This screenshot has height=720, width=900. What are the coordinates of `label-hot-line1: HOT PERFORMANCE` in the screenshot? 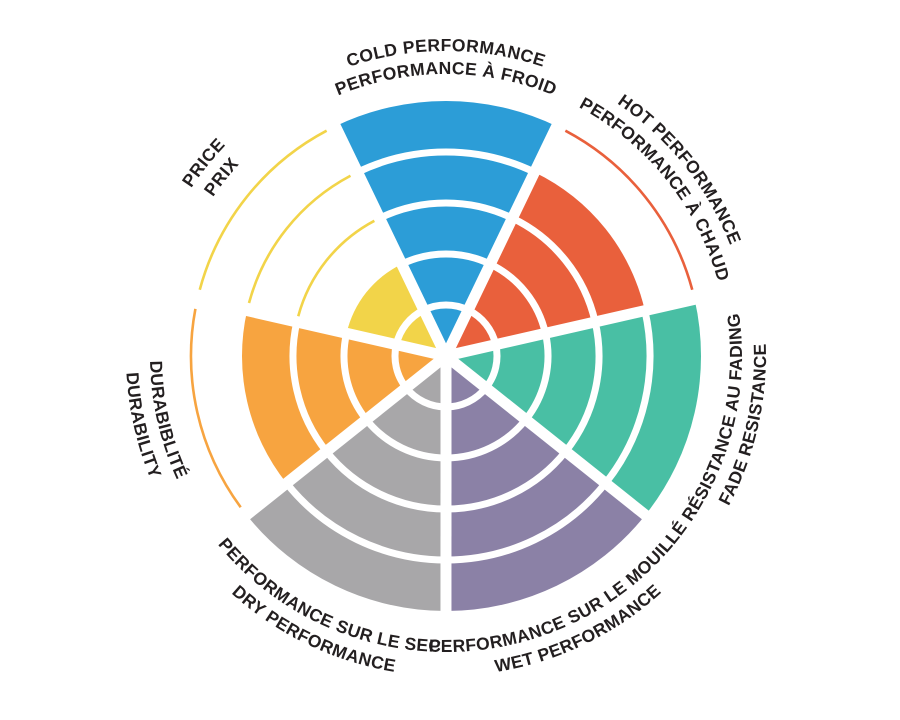 It's located at (680, 168).